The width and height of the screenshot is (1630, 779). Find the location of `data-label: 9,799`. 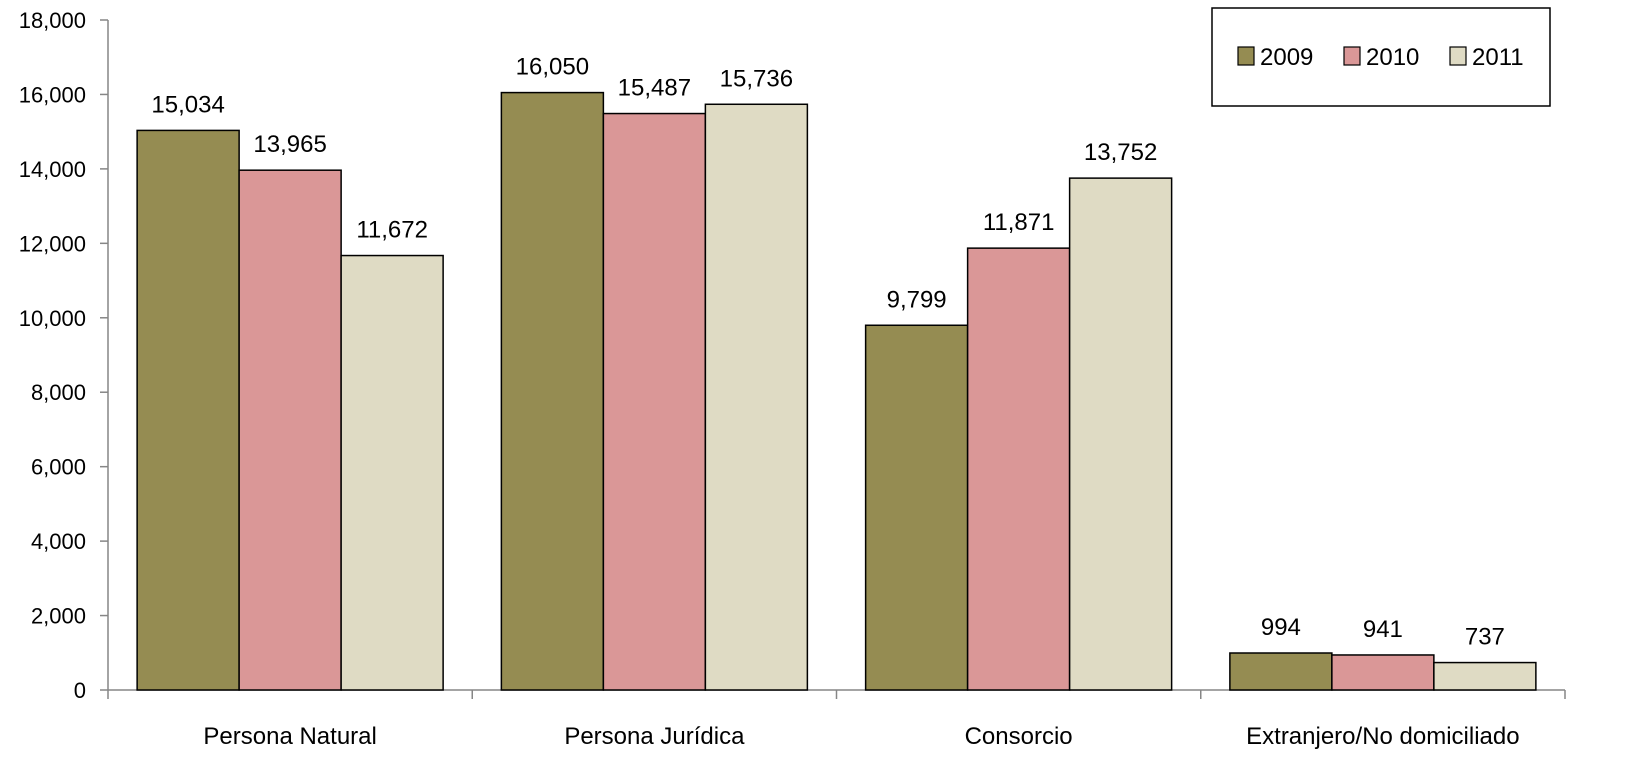

data-label: 9,799 is located at coordinates (917, 299).